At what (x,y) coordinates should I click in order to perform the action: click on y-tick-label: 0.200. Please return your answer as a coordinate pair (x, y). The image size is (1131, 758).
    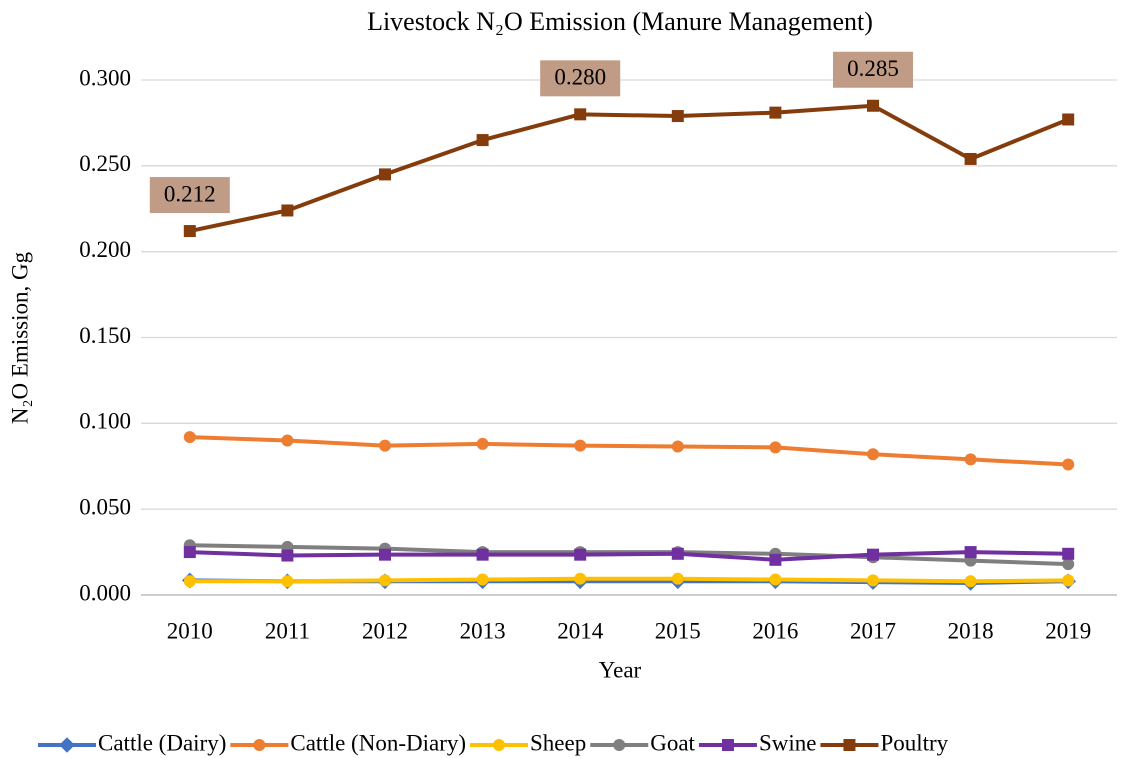
    Looking at the image, I should click on (105, 249).